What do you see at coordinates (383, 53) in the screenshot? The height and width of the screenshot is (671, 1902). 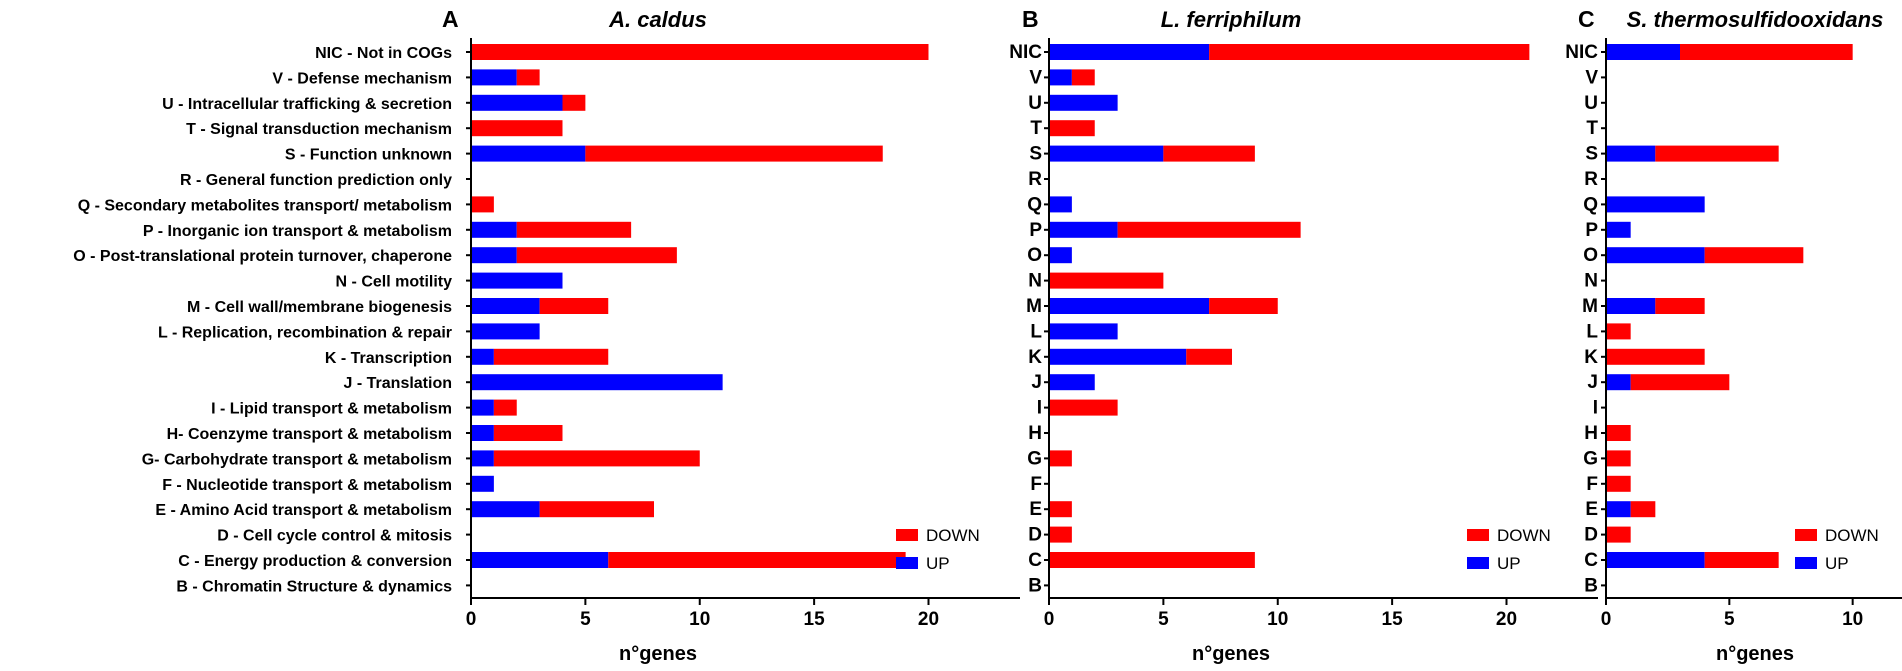 I see `category-label: NIC - Not in COGs` at bounding box center [383, 53].